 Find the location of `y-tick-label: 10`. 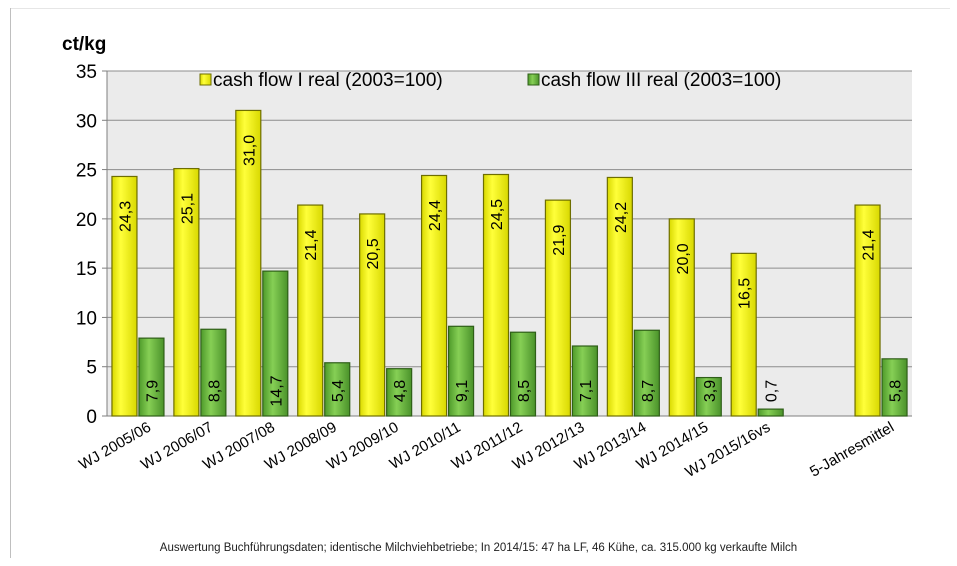

y-tick-label: 10 is located at coordinates (86, 318).